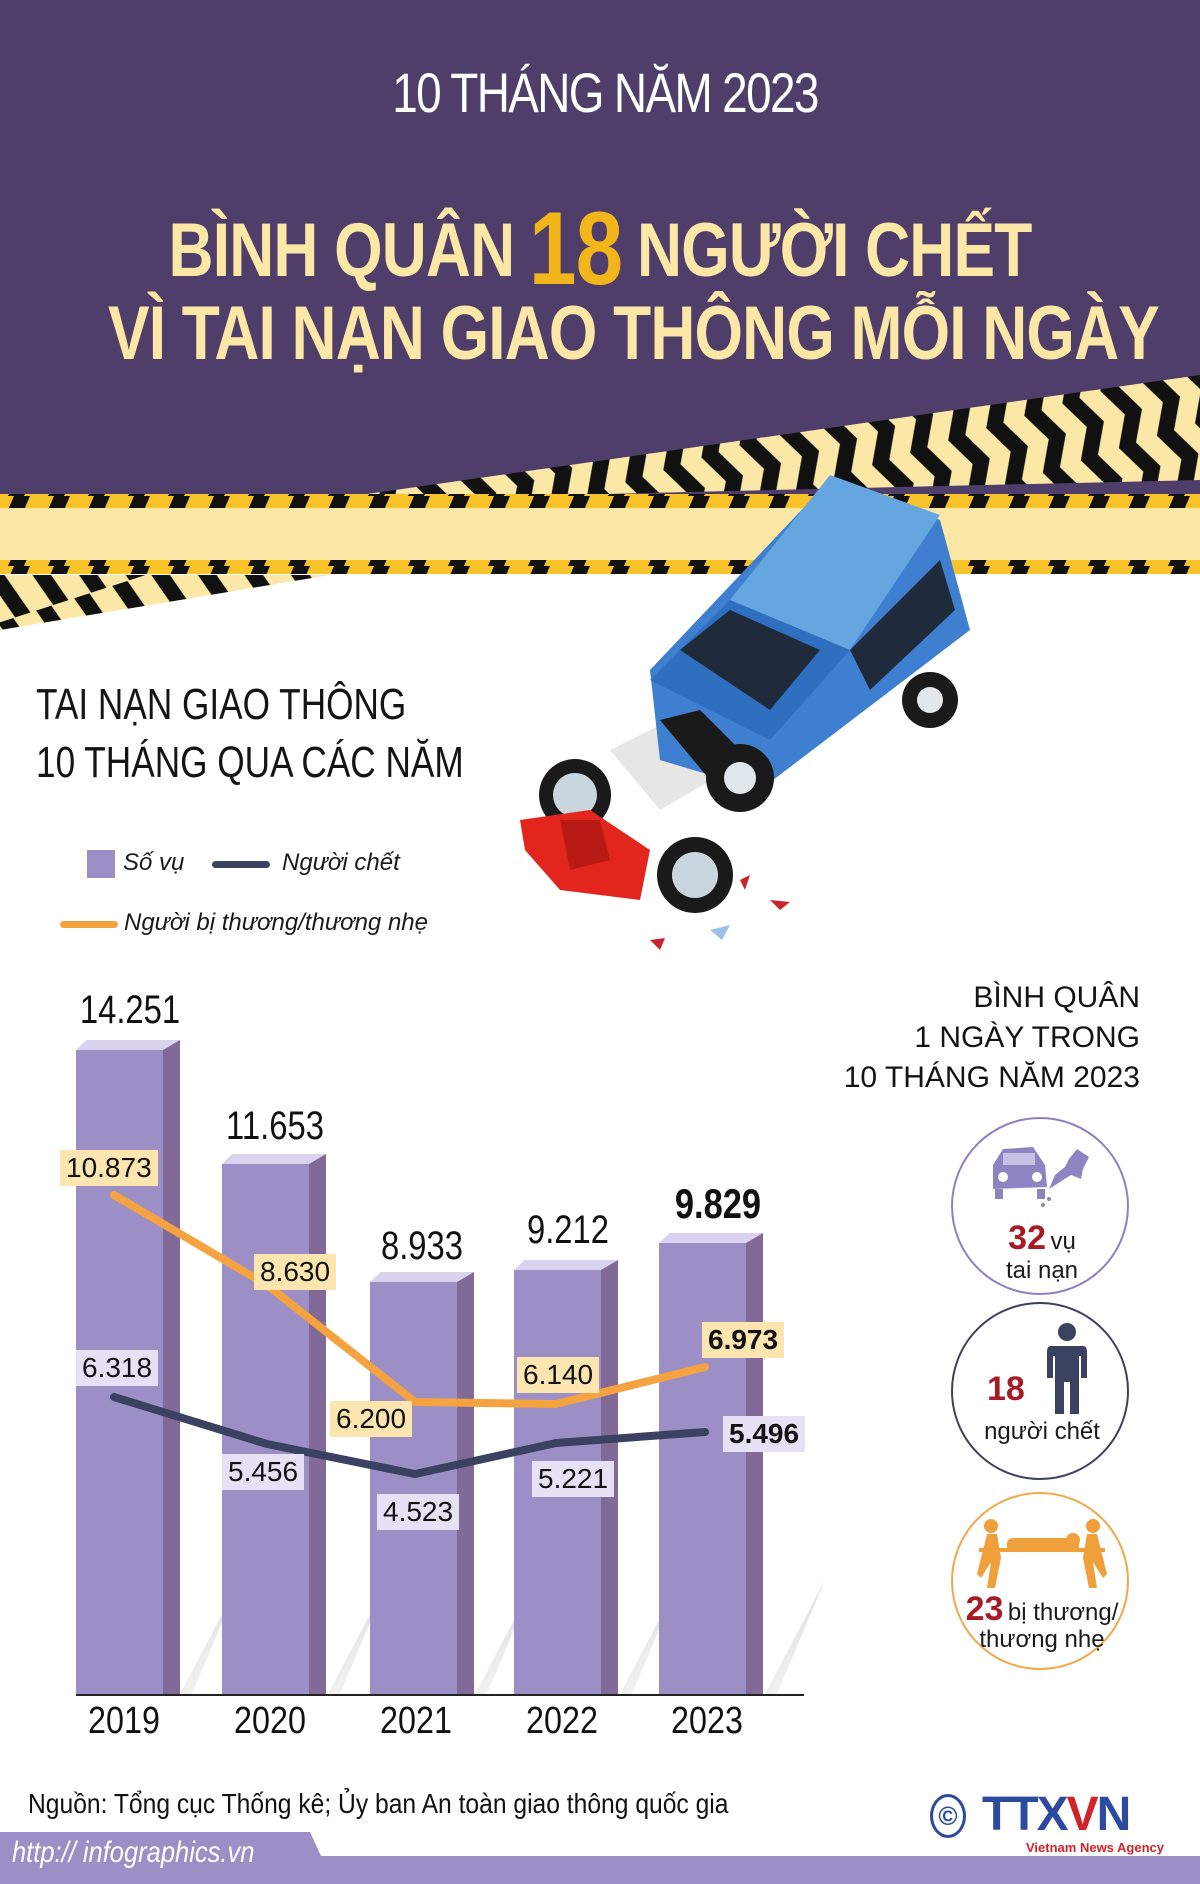 This screenshot has height=1884, width=1200. Describe the element at coordinates (1056, 1814) in the screenshot. I see `ttxvn-logo: TTXVN` at that location.